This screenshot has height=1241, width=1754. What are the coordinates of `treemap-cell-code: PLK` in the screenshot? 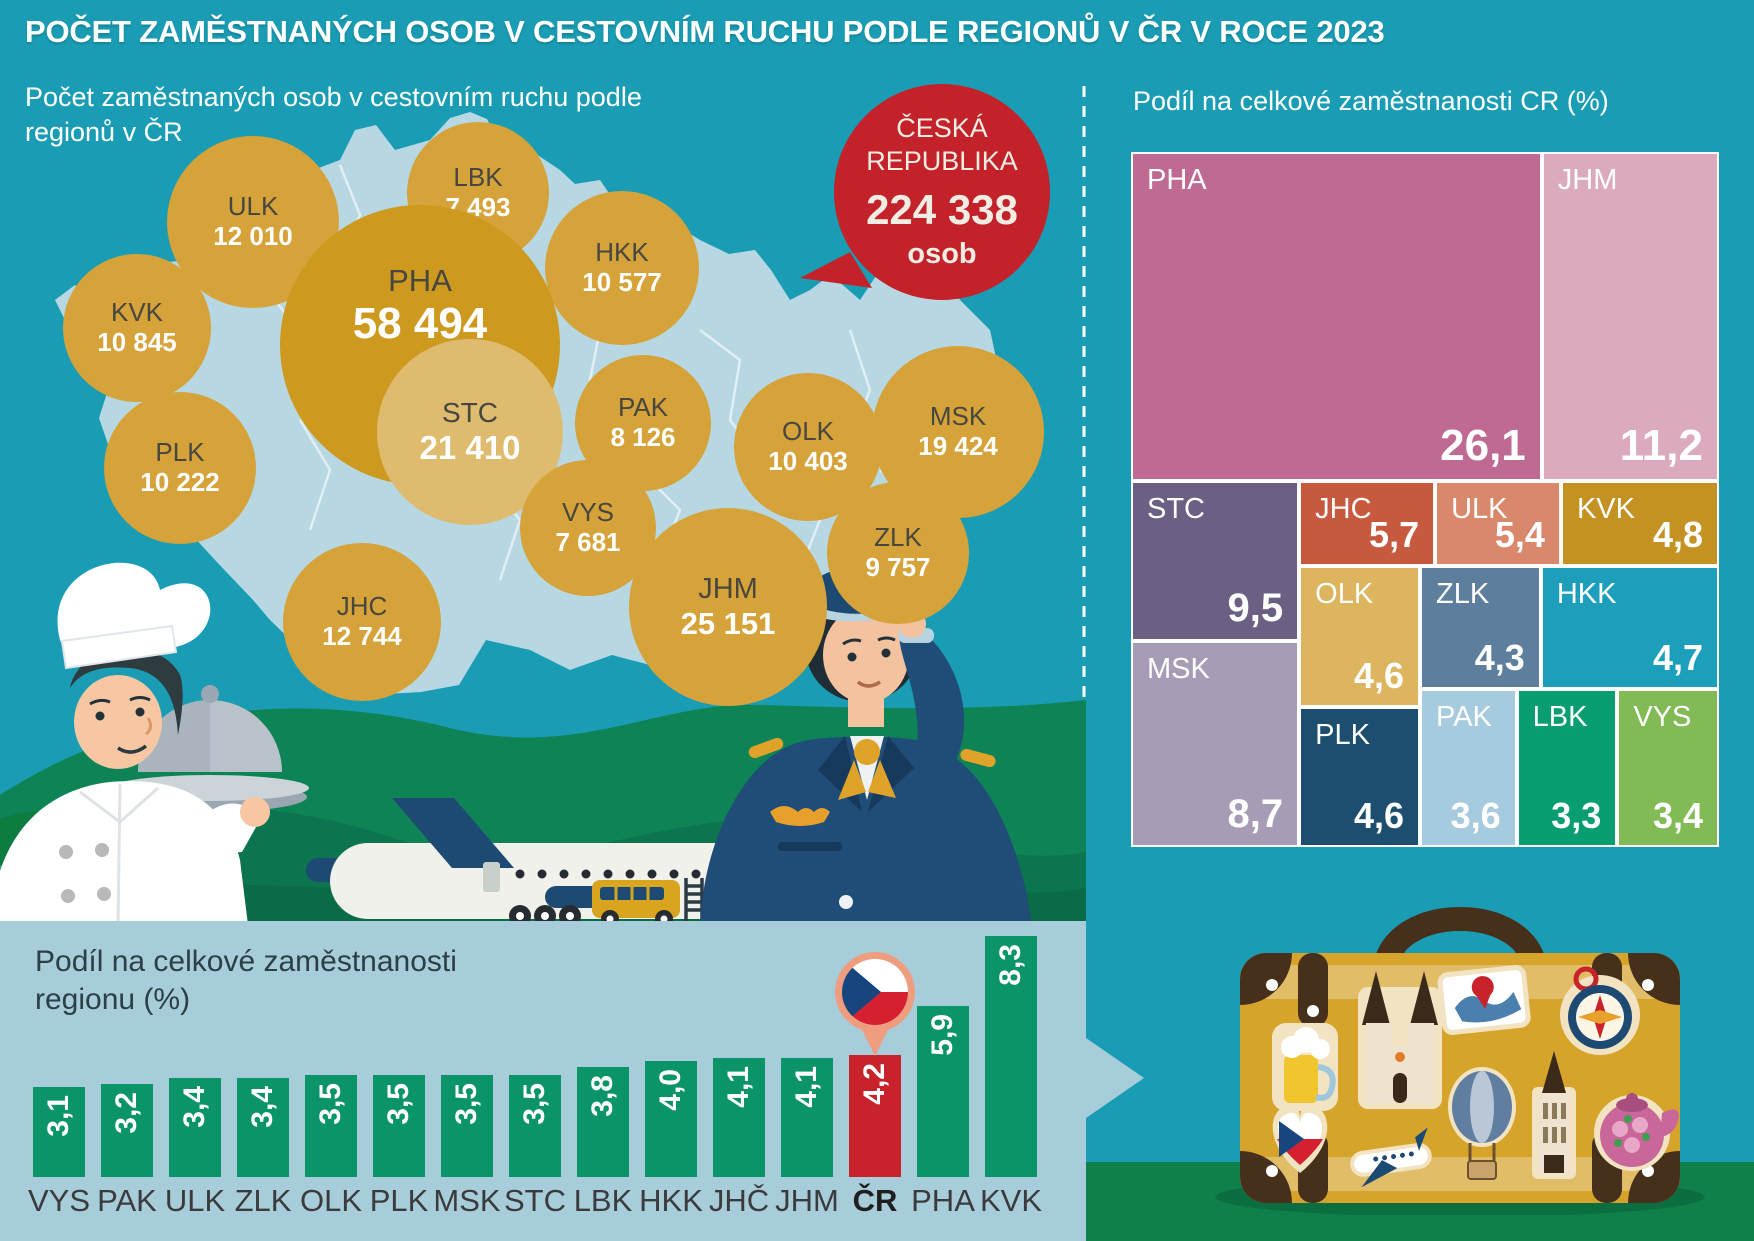 It's located at (1342, 734).